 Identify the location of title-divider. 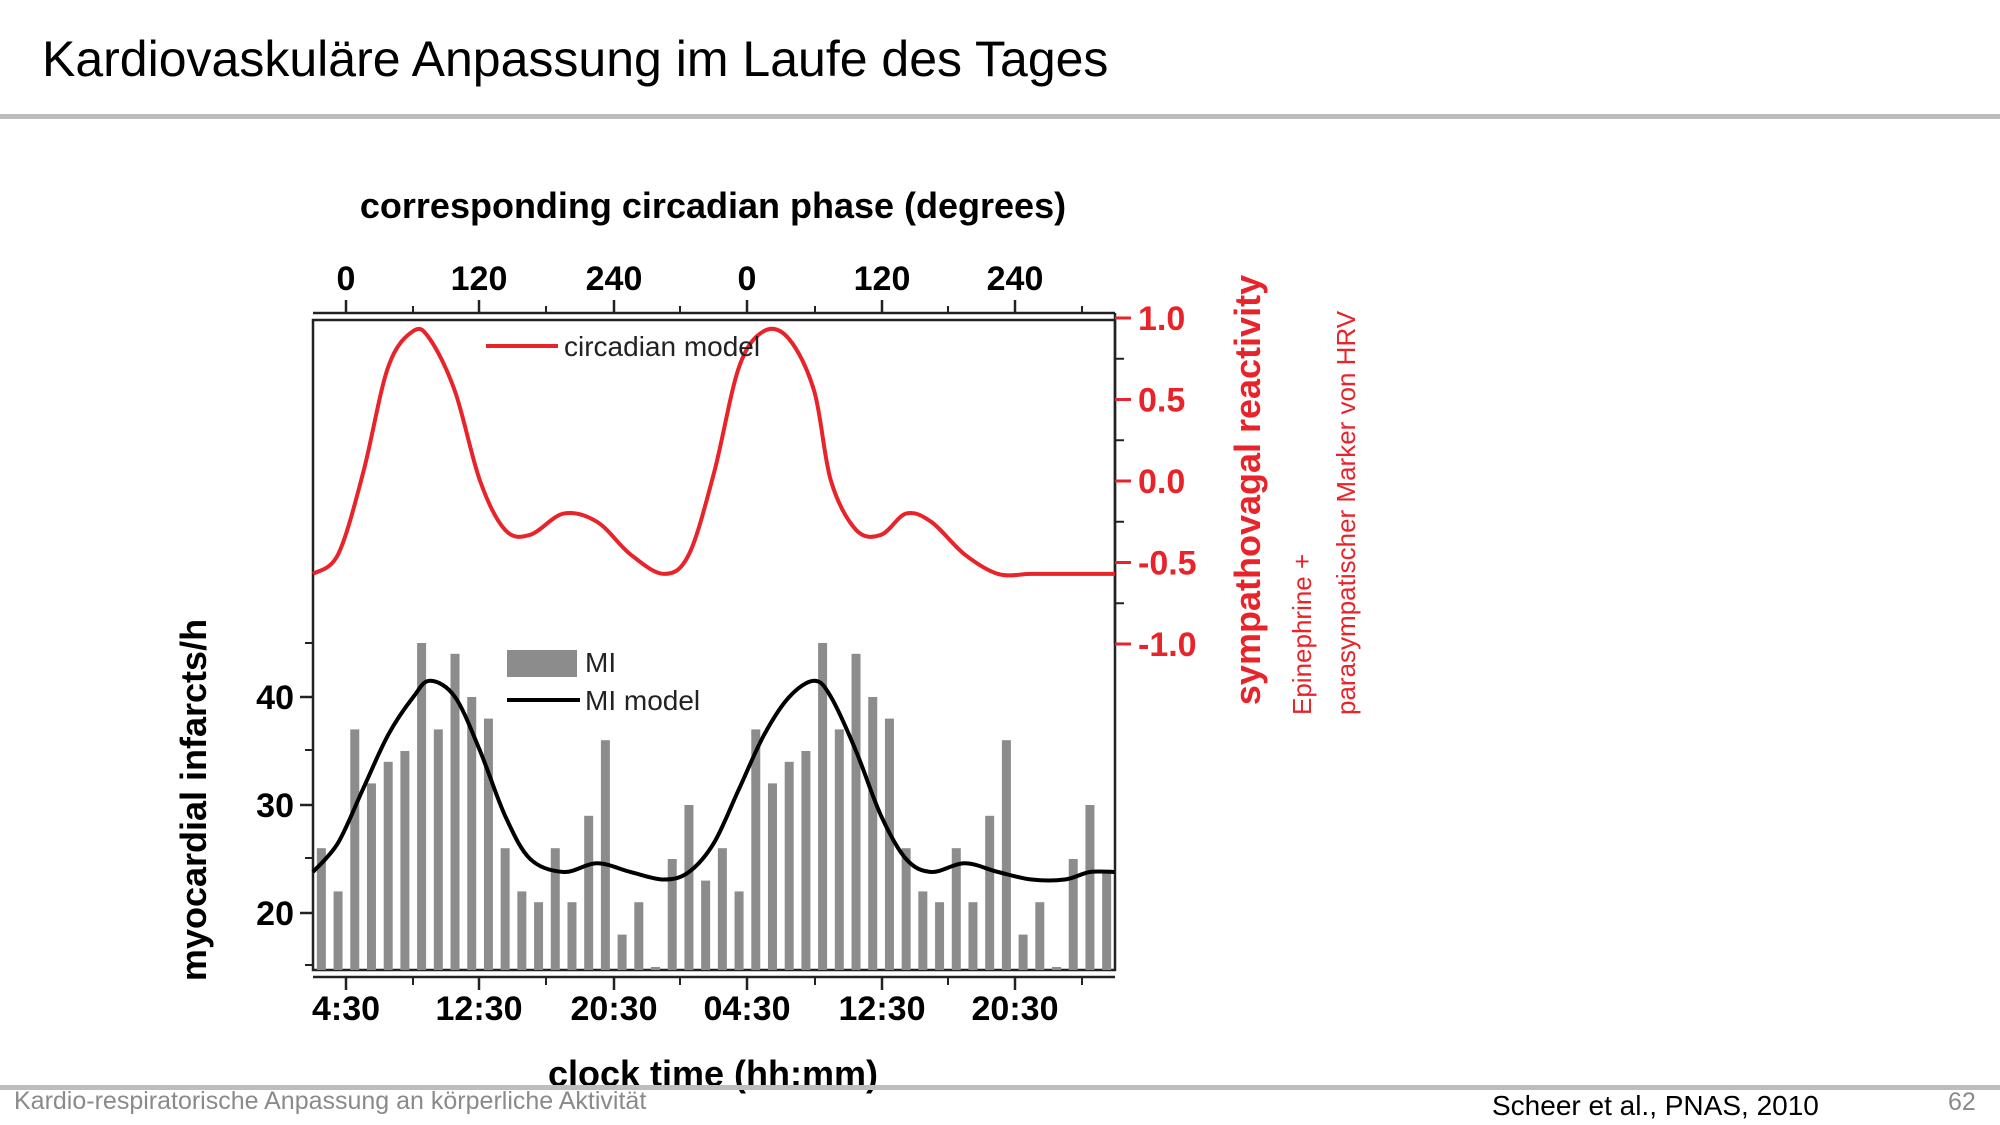
(1000, 116).